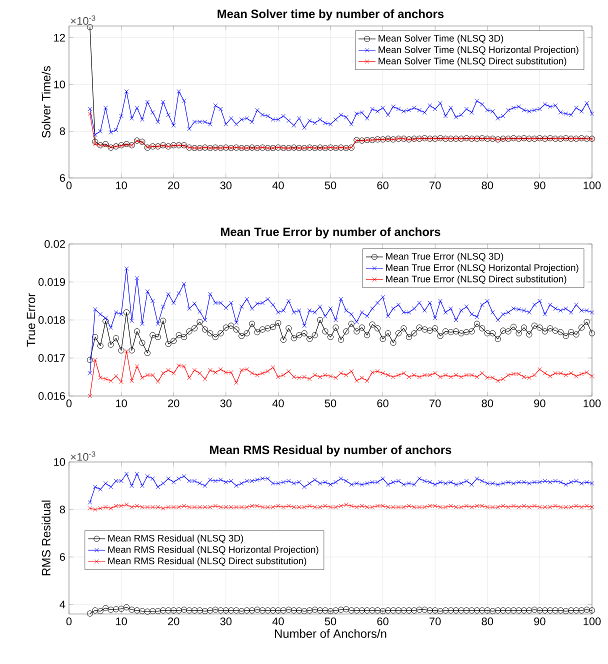 This screenshot has width=608, height=664. Describe the element at coordinates (51, 358) in the screenshot. I see `y-tick-label: 0.017` at that location.